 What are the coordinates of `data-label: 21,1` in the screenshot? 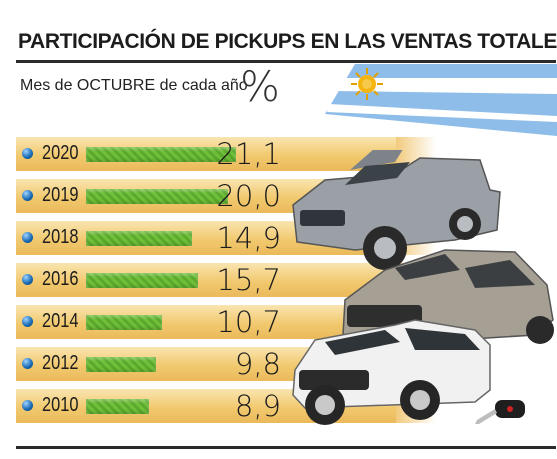 It's located at (248, 154).